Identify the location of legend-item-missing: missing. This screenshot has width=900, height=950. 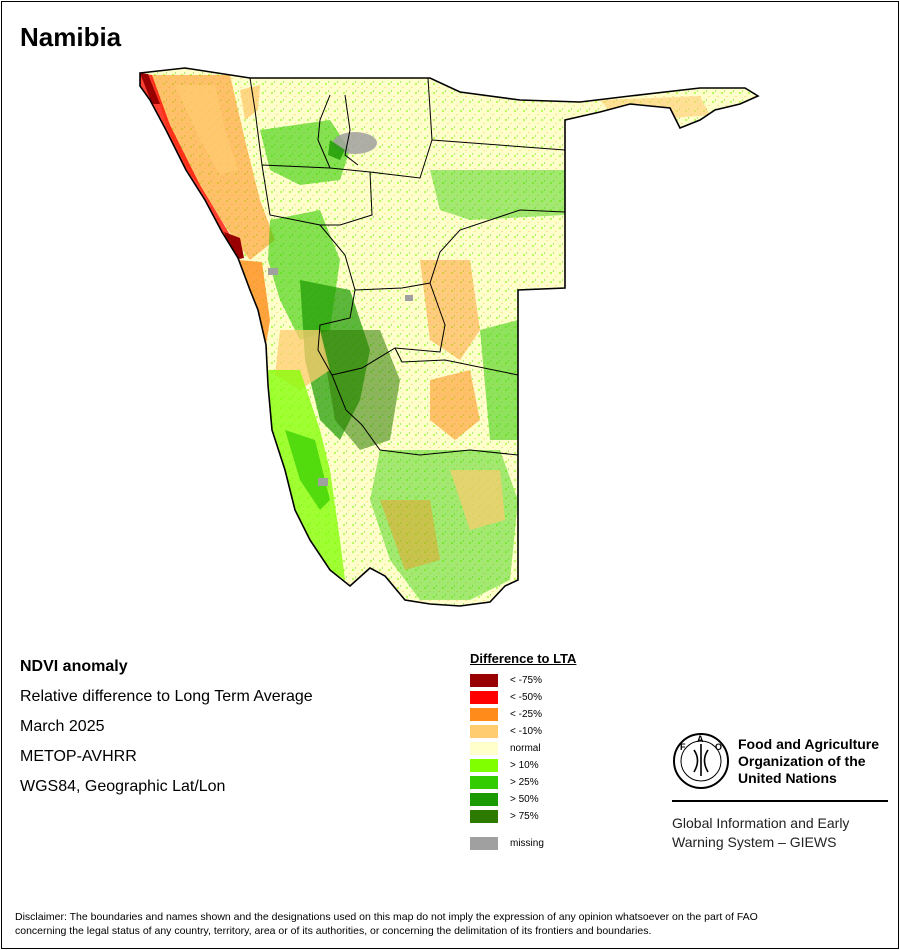
(523, 843).